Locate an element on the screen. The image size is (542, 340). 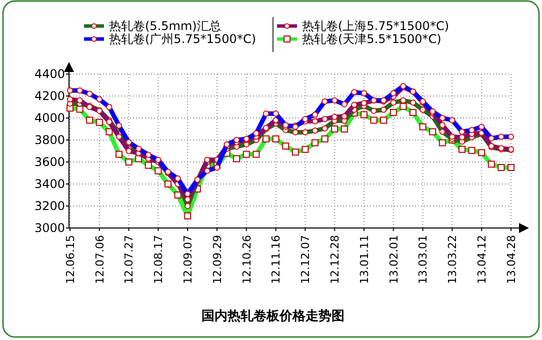
x-tick-label: 13.02.01 is located at coordinates (393, 259).